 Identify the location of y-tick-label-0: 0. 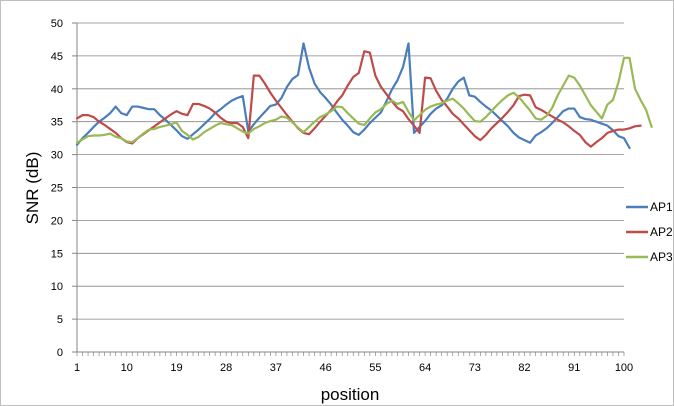
(60, 353).